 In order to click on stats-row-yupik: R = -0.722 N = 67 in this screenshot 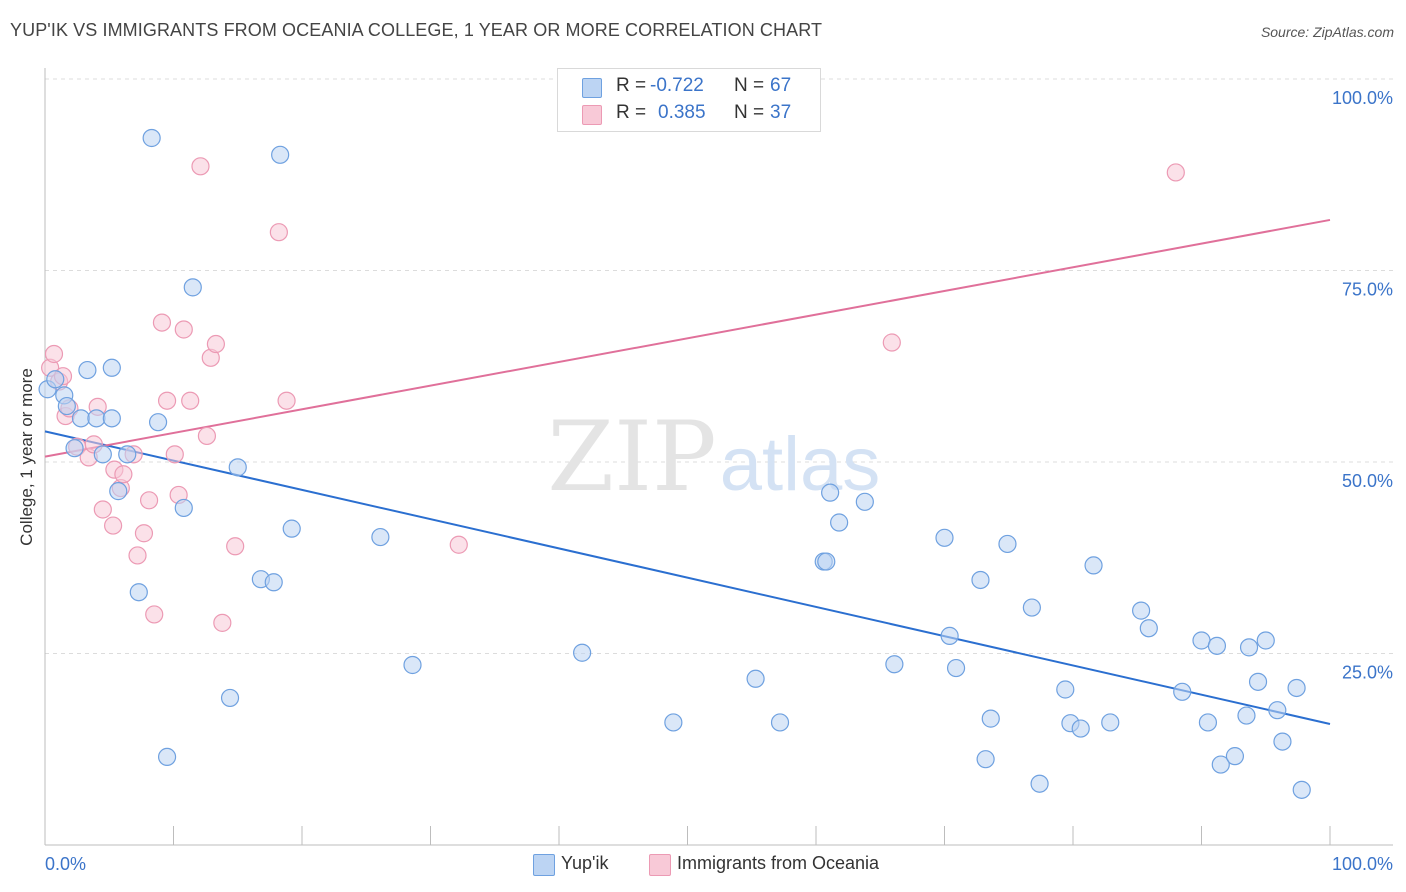, I will do `click(689, 88)`.